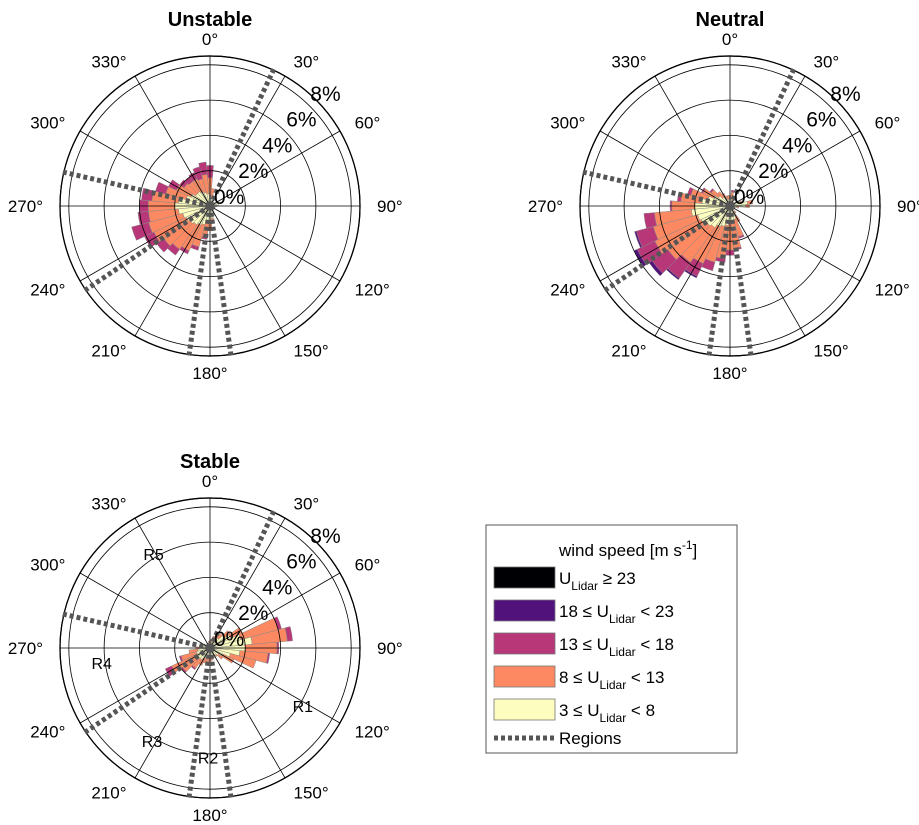 This screenshot has width=919, height=825. What do you see at coordinates (645, 677) in the screenshot?
I see `legend-entry-range: < 13` at bounding box center [645, 677].